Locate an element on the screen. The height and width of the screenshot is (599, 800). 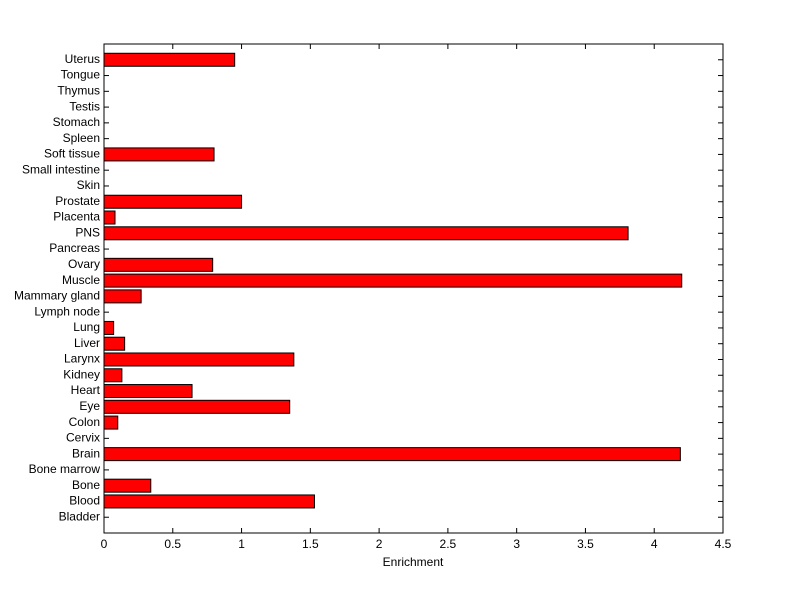
x-tick-label: 0 is located at coordinates (104, 544).